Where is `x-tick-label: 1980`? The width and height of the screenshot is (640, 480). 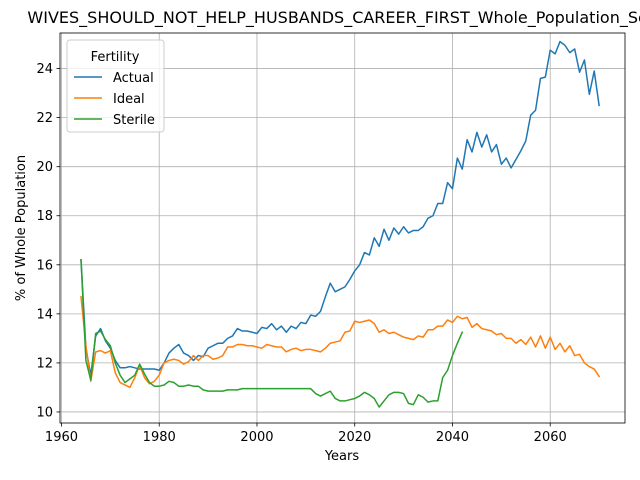
x-tick-label: 1980 is located at coordinates (159, 437).